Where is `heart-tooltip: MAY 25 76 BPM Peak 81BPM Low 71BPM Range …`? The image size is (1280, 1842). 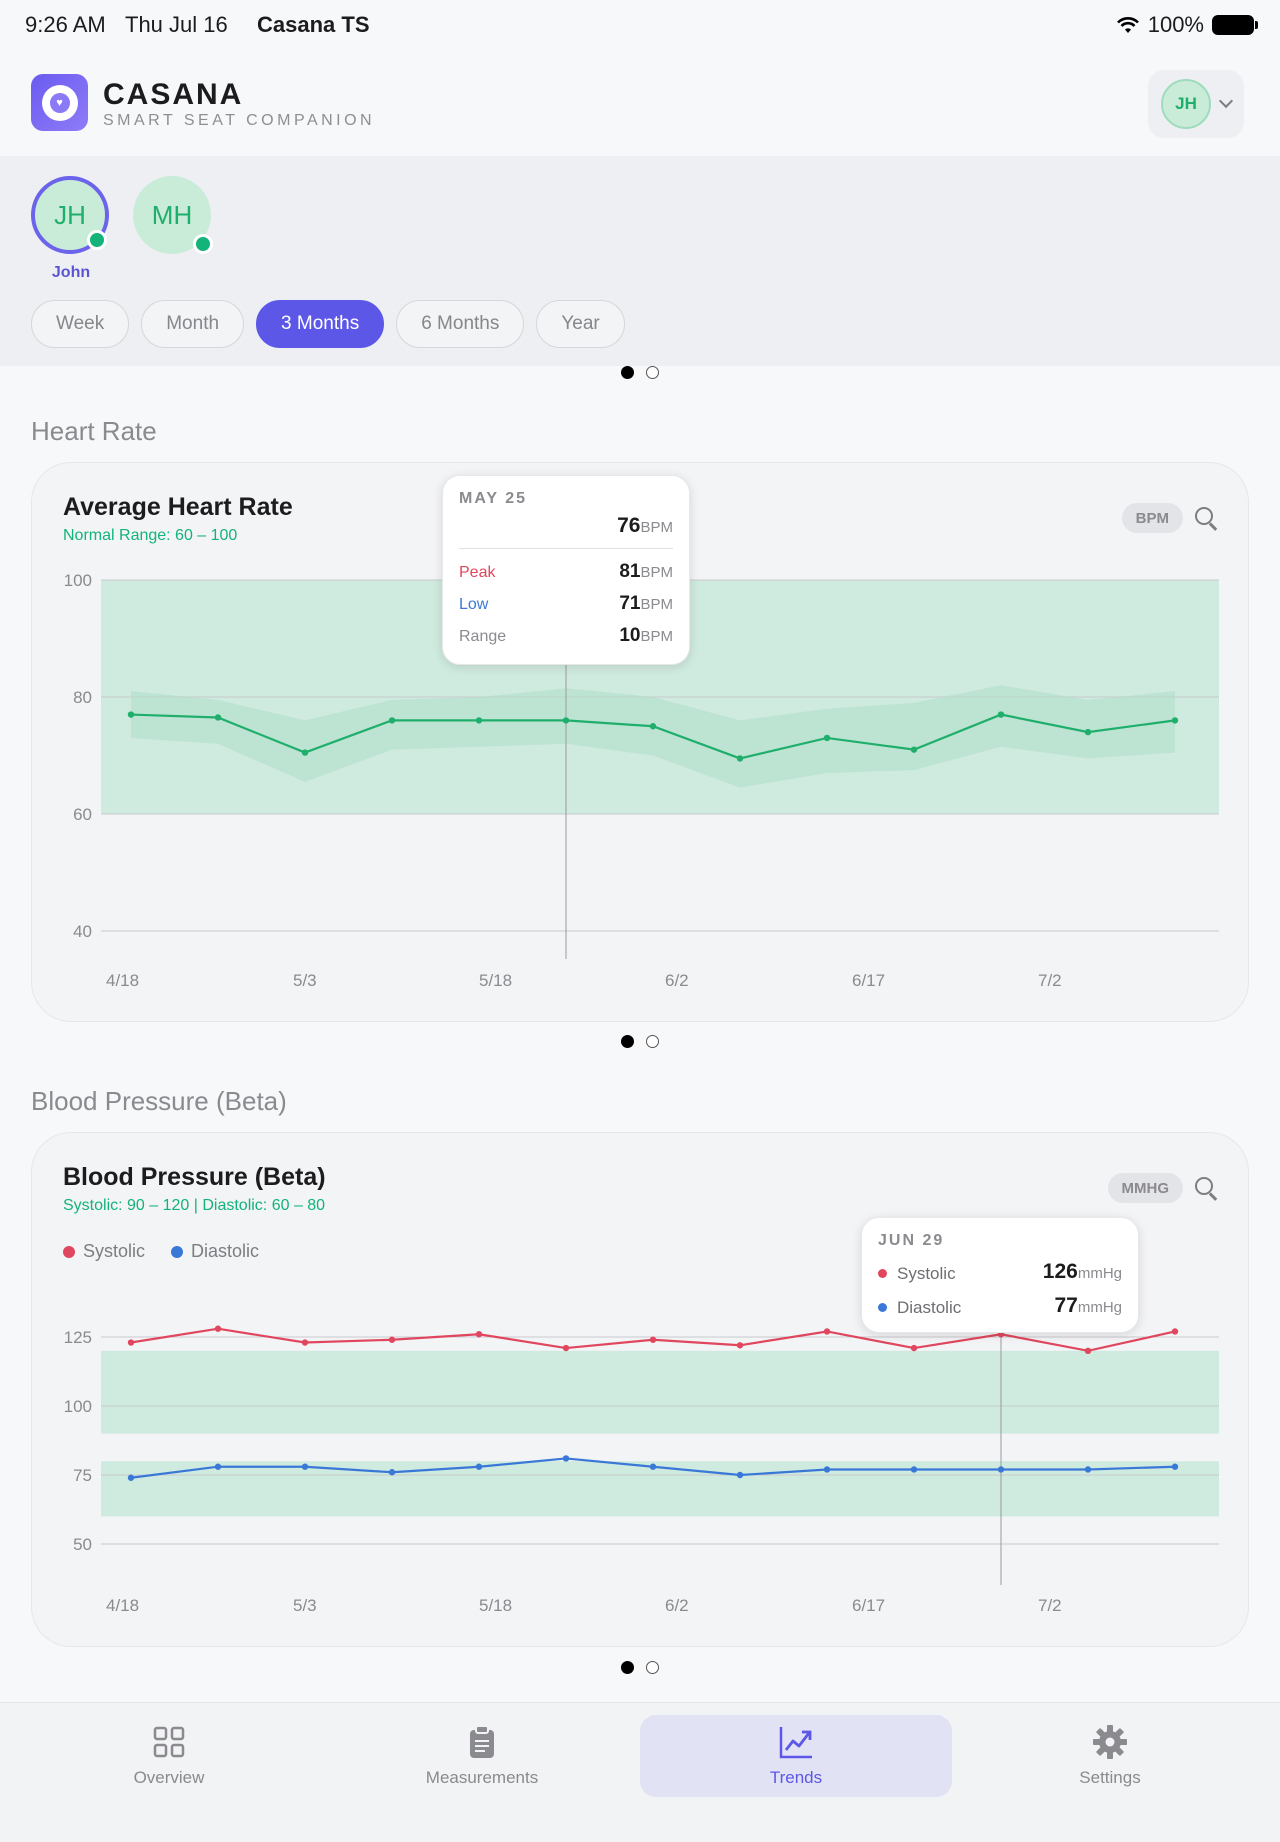 heart-tooltip: MAY 25 76 BPM Peak 81BPM Low 71BPM Range … is located at coordinates (566, 570).